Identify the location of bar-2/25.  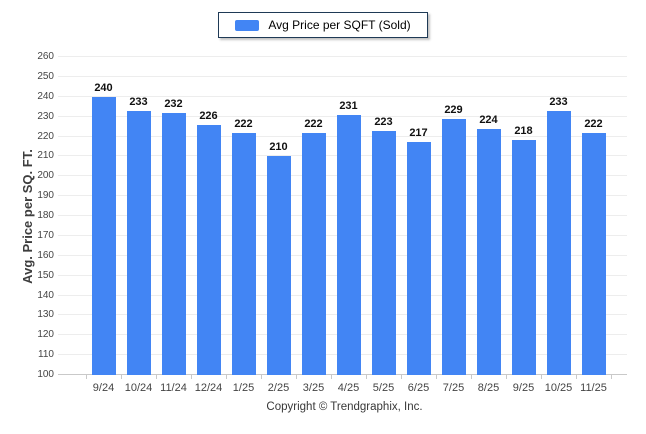
(278, 265).